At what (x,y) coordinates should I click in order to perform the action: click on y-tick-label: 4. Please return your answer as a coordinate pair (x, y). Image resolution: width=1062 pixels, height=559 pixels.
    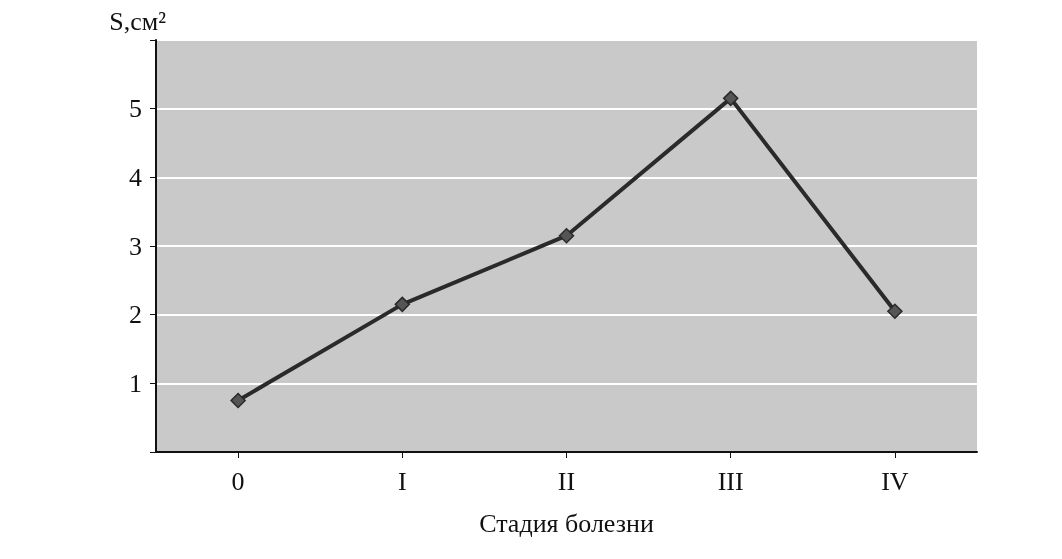
    Looking at the image, I should click on (135, 177).